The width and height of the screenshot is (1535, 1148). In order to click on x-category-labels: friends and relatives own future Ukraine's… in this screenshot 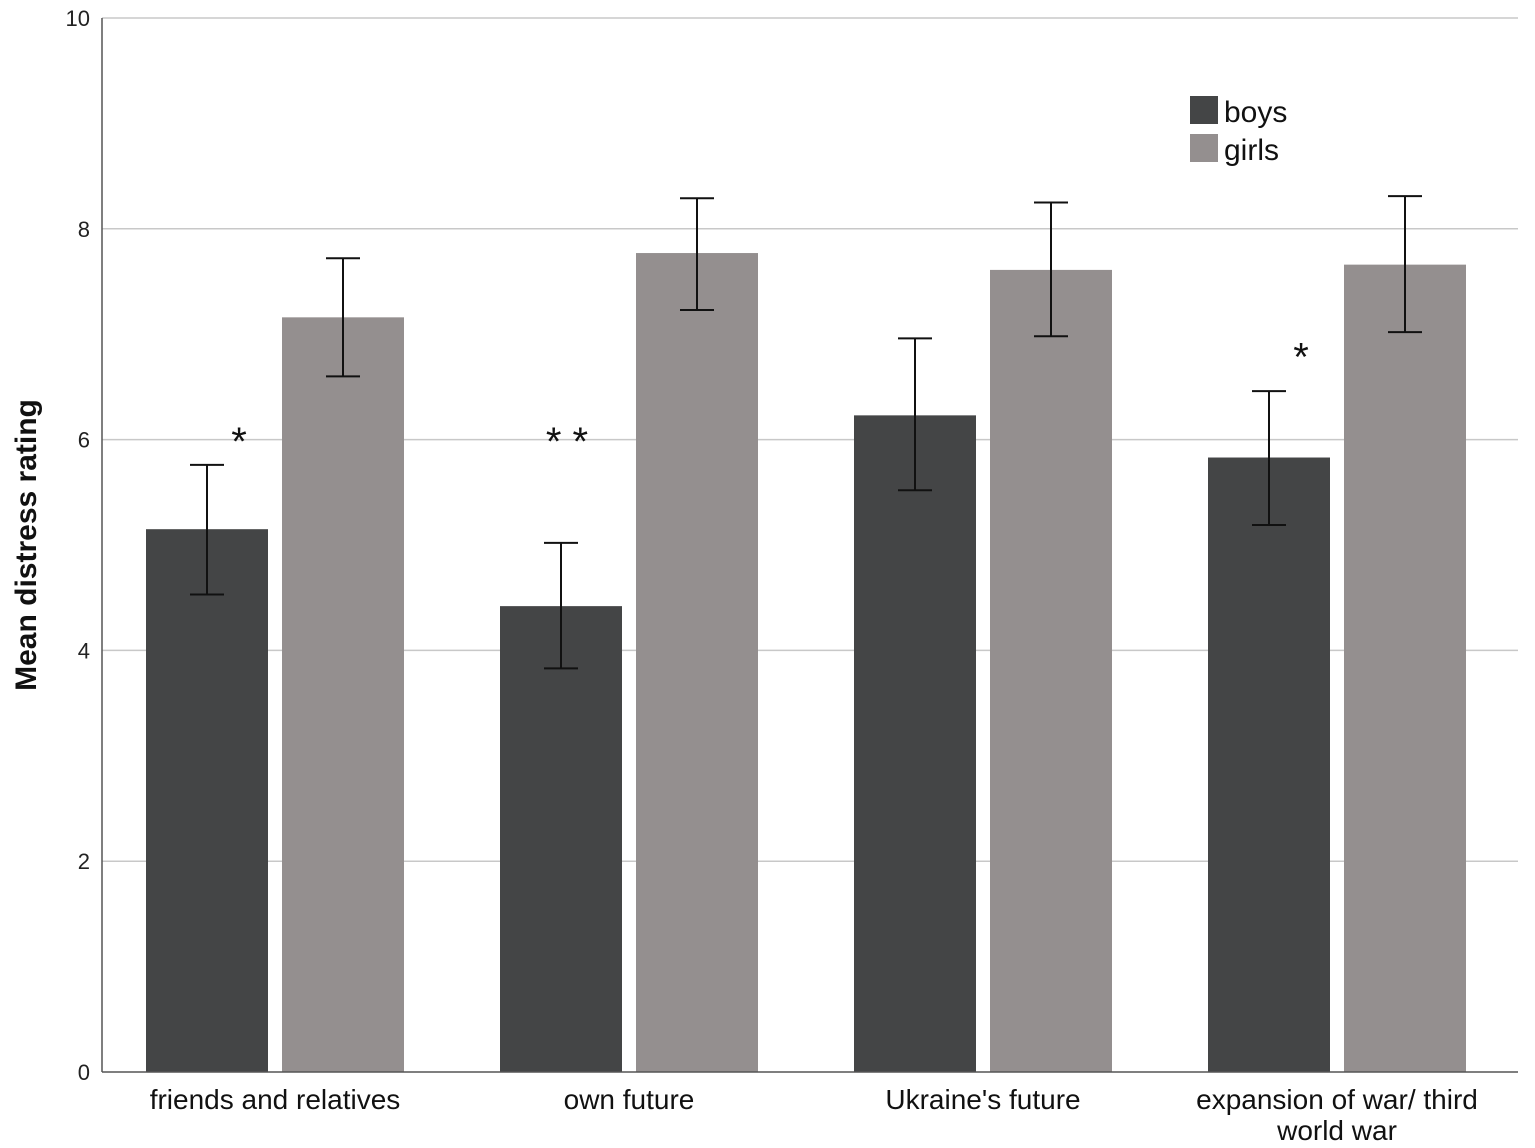, I will do `click(814, 1115)`.